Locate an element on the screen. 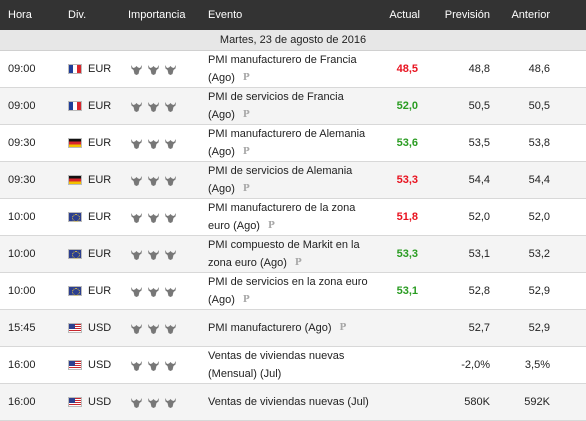 Image resolution: width=586 pixels, height=421 pixels. event-name: PMI manufacturero (Ago) is located at coordinates (270, 328).